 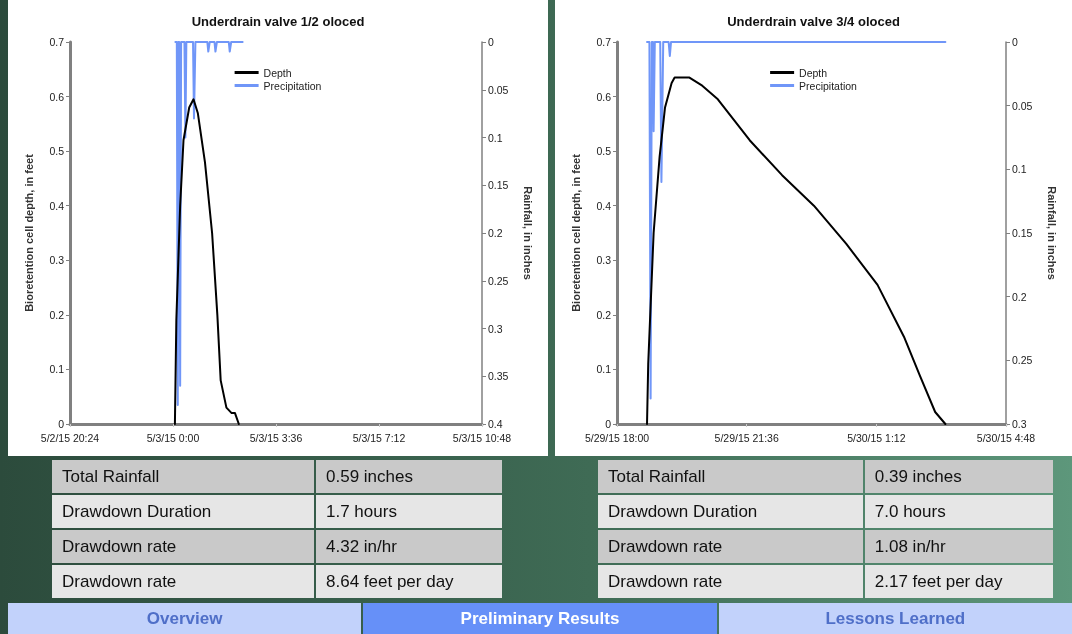 What do you see at coordinates (409, 476) in the screenshot?
I see `text: 0.59 inches` at bounding box center [409, 476].